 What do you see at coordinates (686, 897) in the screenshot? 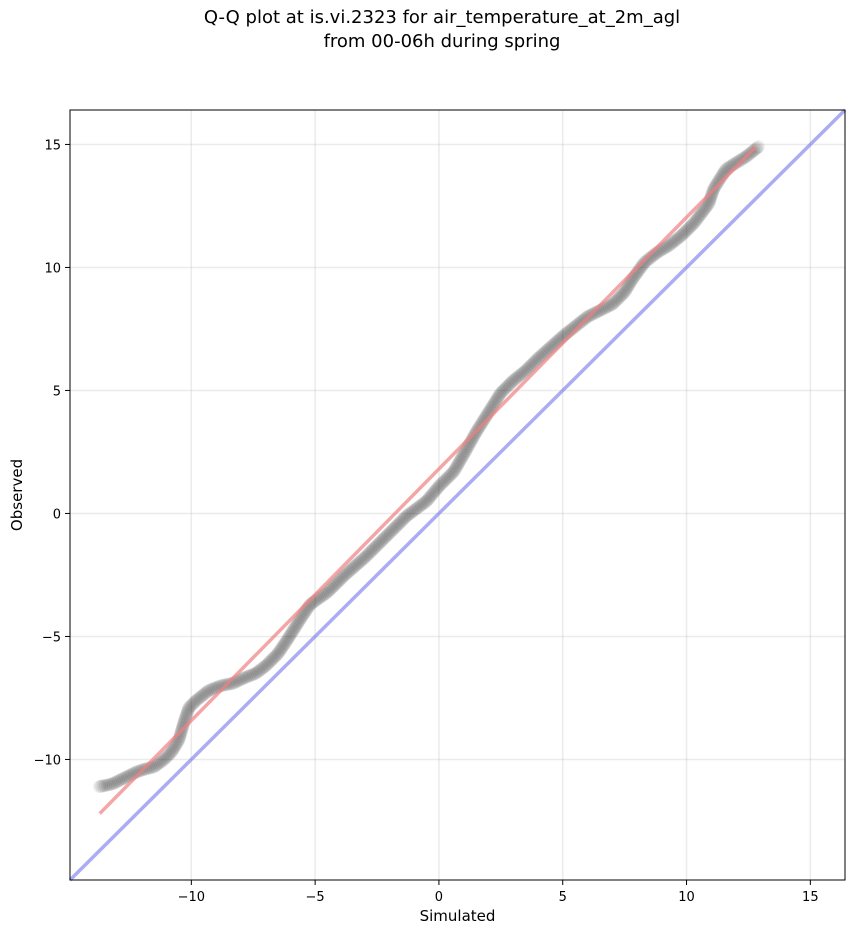
I see `x-tick-label: 10` at bounding box center [686, 897].